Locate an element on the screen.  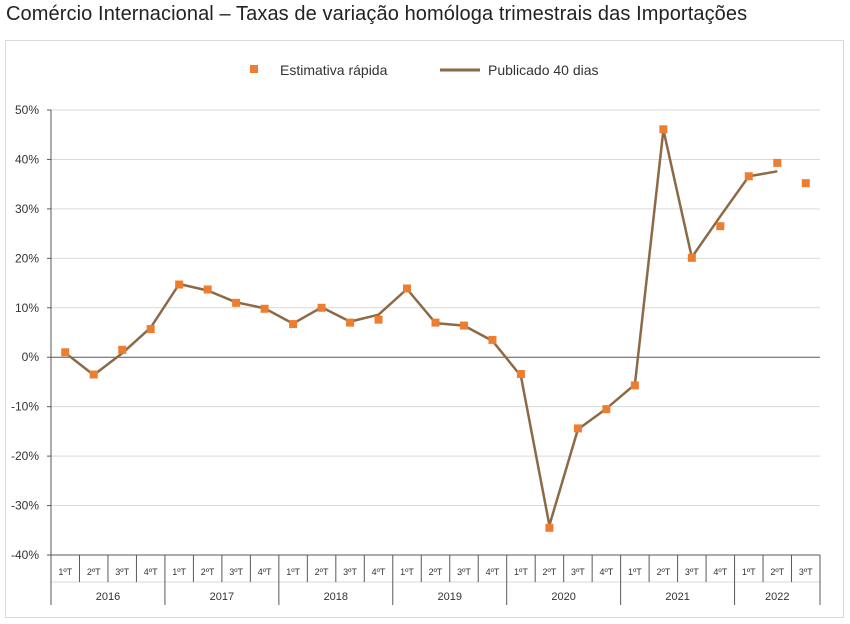
year-tick-label: 2016 is located at coordinates (108, 597).